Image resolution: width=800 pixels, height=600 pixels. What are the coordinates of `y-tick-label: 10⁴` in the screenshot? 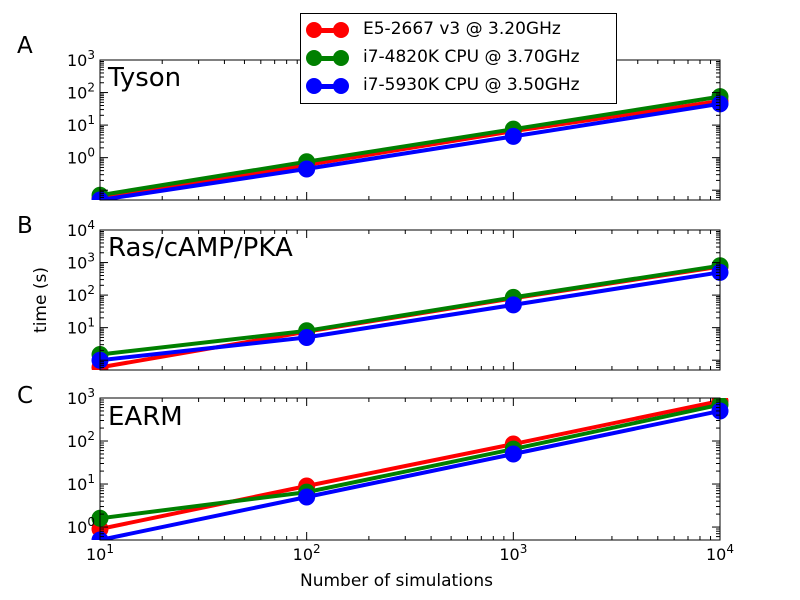 It's located at (81, 229).